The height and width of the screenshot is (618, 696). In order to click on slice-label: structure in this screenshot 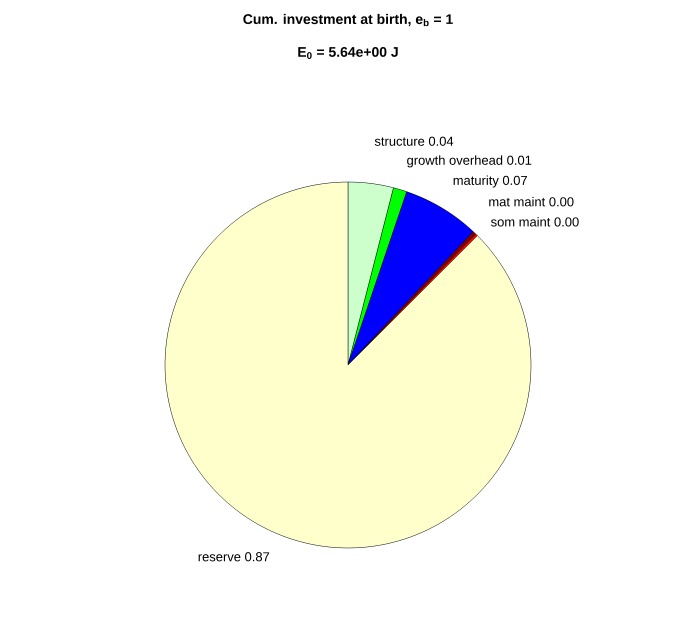, I will do `click(399, 141)`.